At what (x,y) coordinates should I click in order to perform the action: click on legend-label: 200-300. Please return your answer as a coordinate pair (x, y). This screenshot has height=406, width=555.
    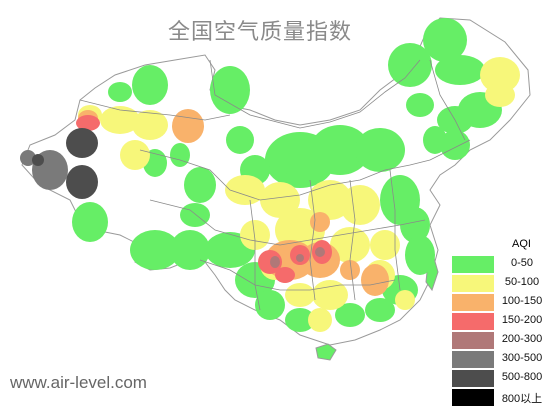
    Looking at the image, I should click on (522, 339).